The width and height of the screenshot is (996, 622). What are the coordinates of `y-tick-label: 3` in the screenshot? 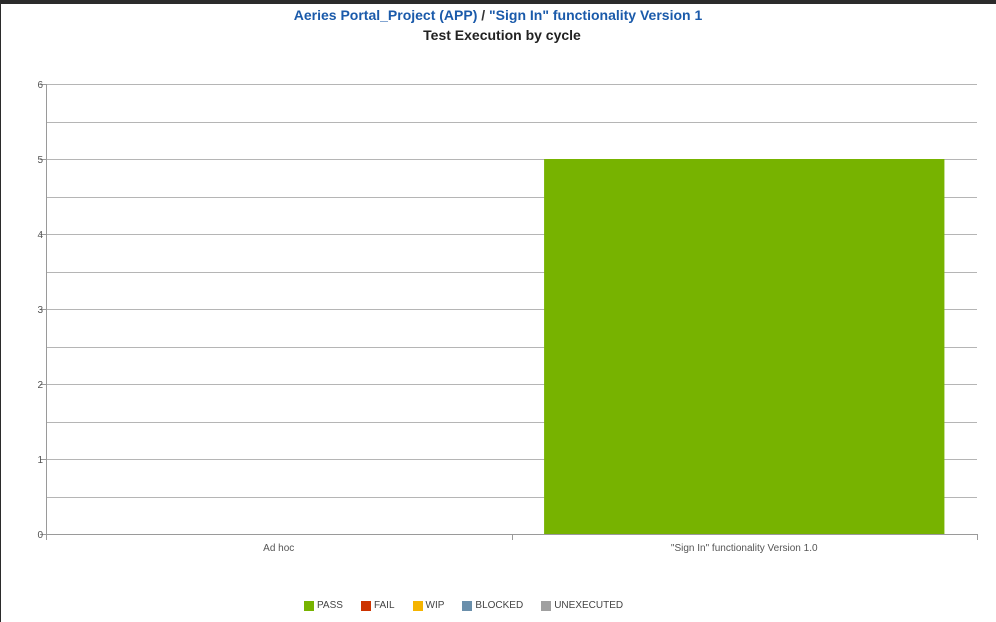 It's located at (40, 310).